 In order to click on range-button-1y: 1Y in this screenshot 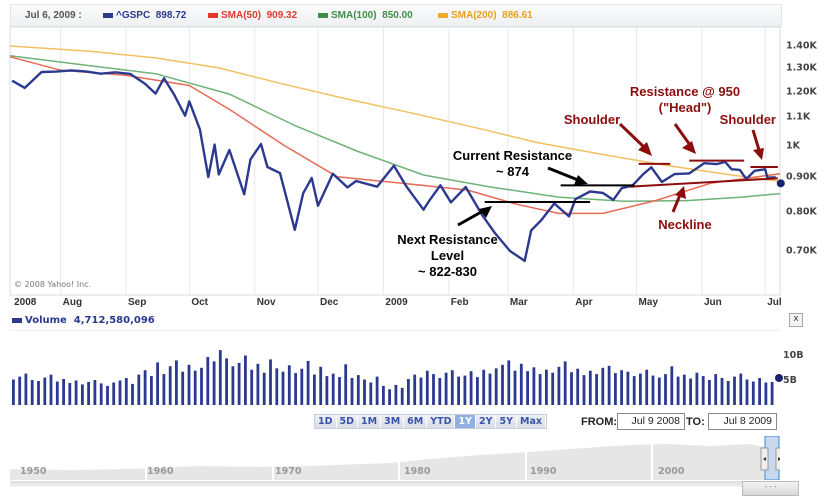, I will do `click(465, 421)`.